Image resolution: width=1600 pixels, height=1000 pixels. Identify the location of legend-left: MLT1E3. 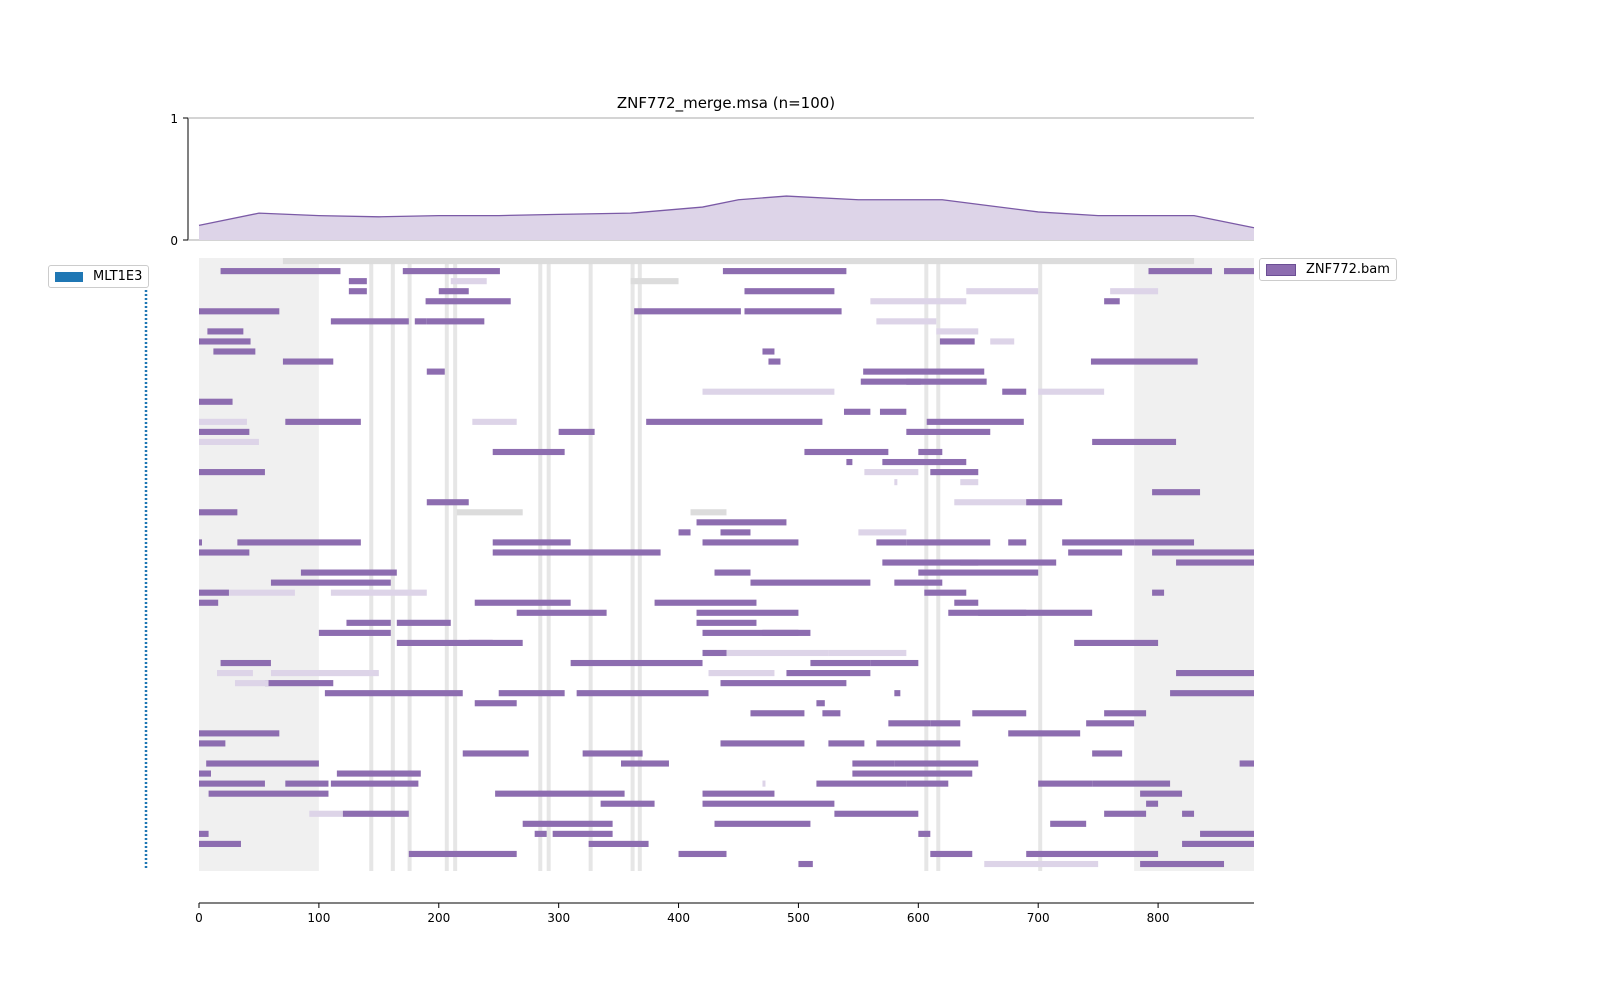
(99, 276).